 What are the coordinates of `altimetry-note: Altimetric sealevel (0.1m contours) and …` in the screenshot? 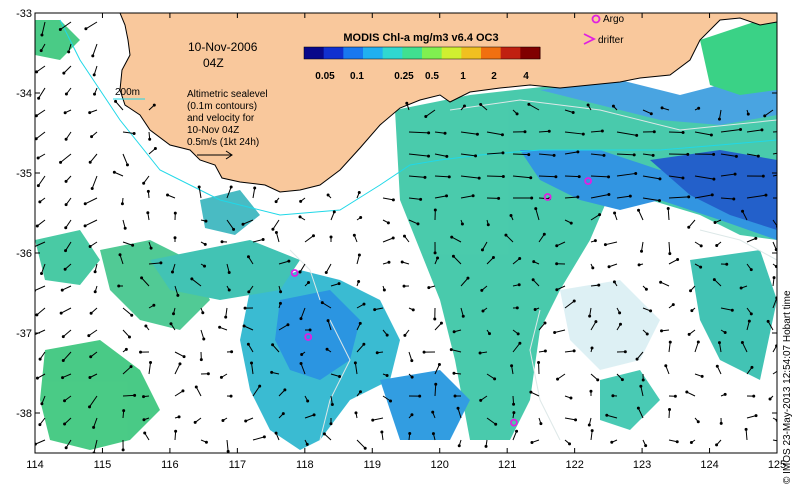 It's located at (227, 124).